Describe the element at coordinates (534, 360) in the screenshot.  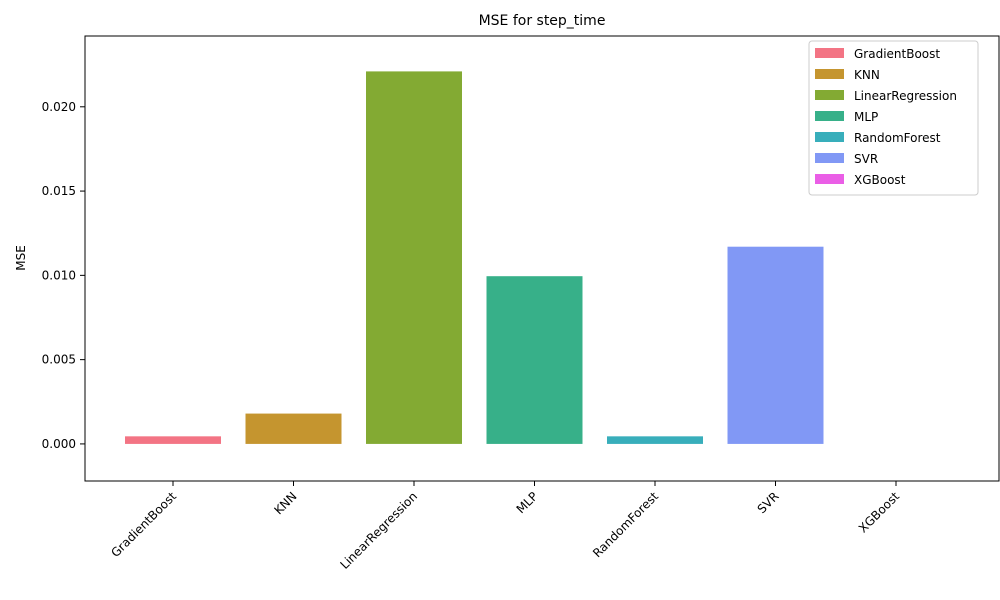
I see `bar-mlp` at that location.